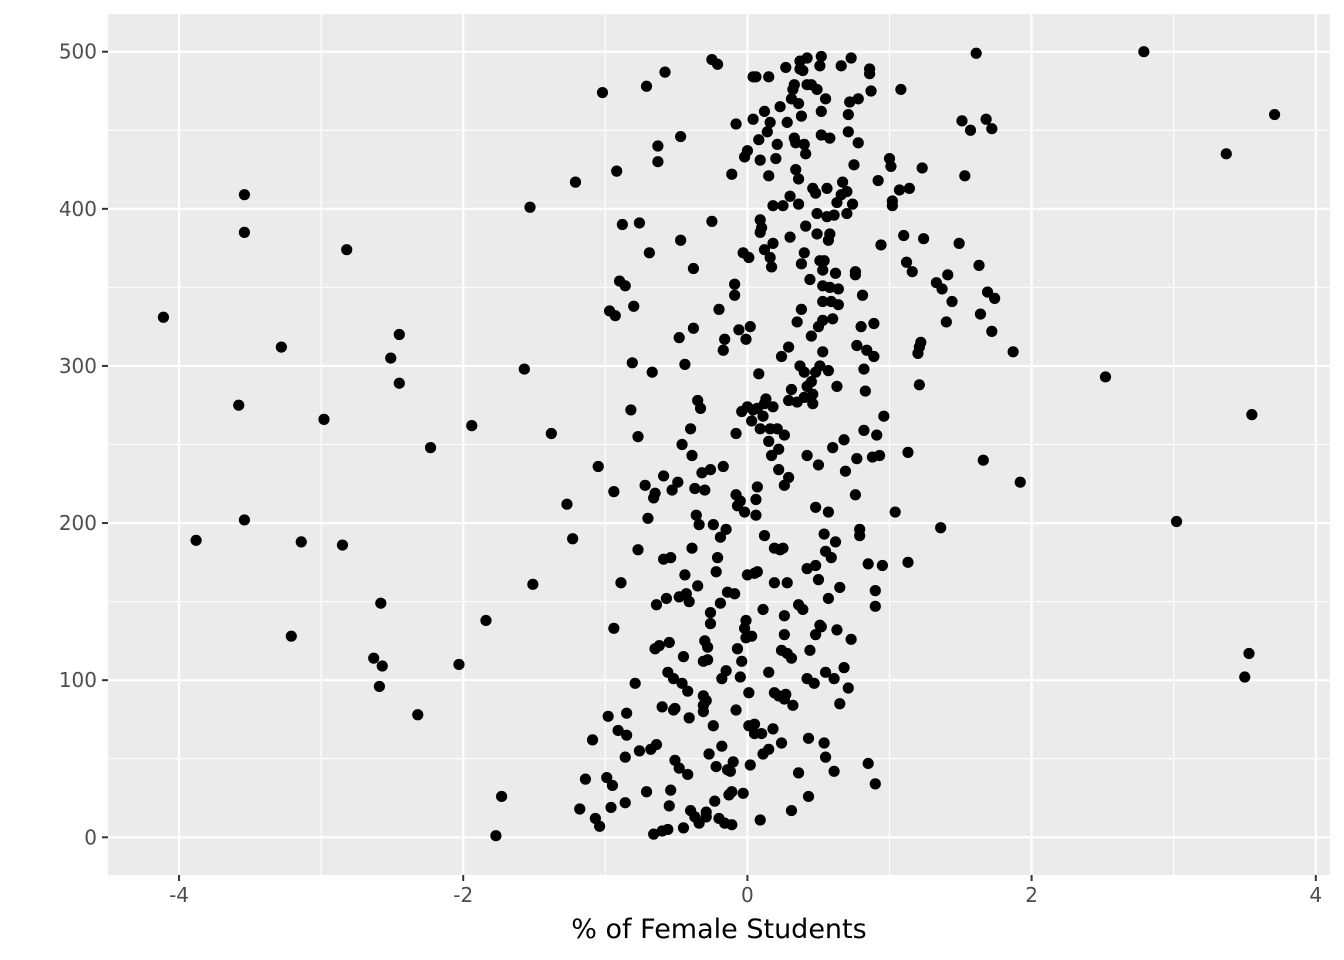 This screenshot has width=1344, height=960. I want to click on x-tick-label: -4, so click(179, 895).